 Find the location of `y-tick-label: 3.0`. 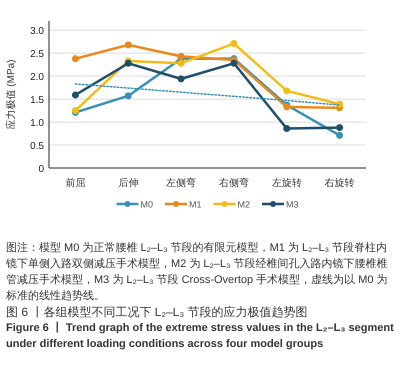

y-tick-label: 3.0 is located at coordinates (37, 32).